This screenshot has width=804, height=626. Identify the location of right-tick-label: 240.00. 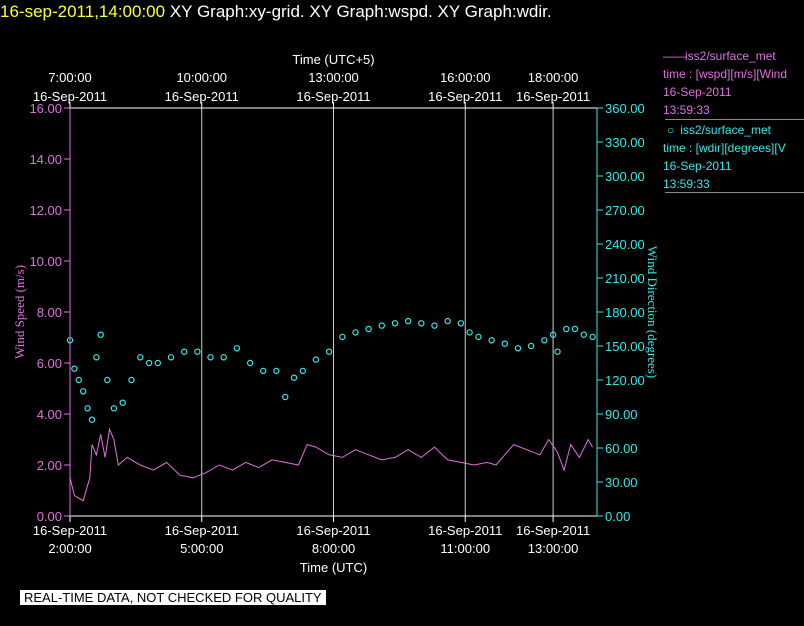
(625, 244).